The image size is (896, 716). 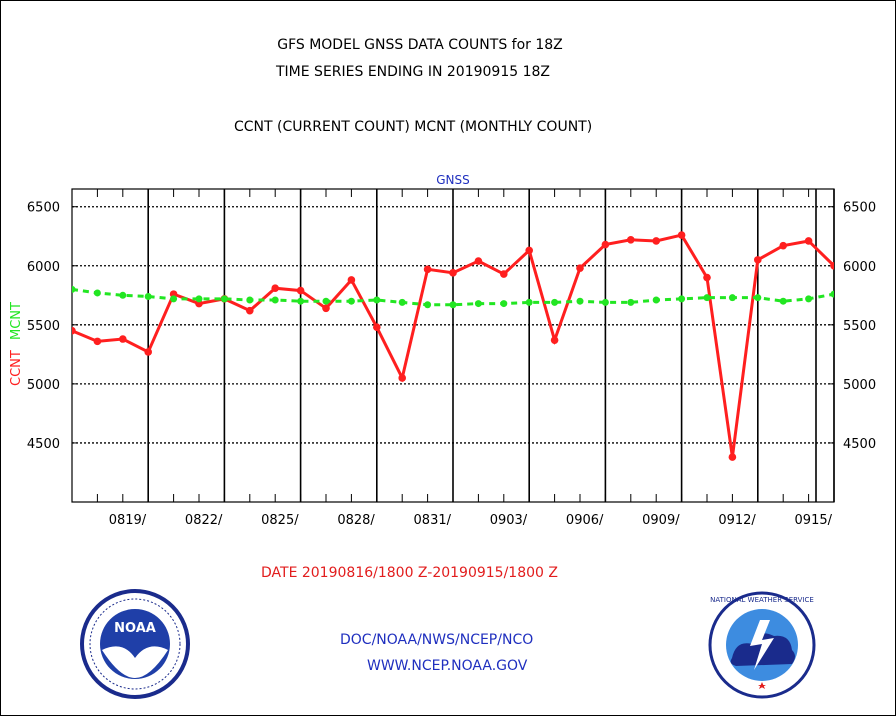 What do you see at coordinates (420, 45) in the screenshot?
I see `chart-title-line1: GFS MODEL GNSS DATA COUNTS for 18Z` at bounding box center [420, 45].